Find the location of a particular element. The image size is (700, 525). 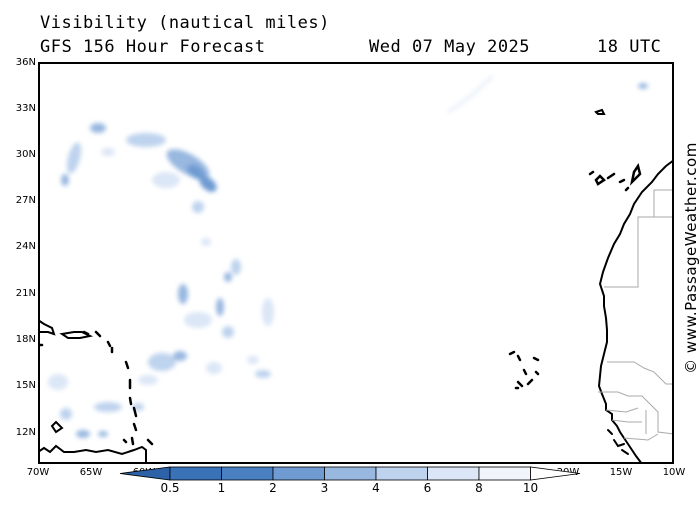

forecast-subtitle: GFS 156 Hour Forecast is located at coordinates (153, 47).